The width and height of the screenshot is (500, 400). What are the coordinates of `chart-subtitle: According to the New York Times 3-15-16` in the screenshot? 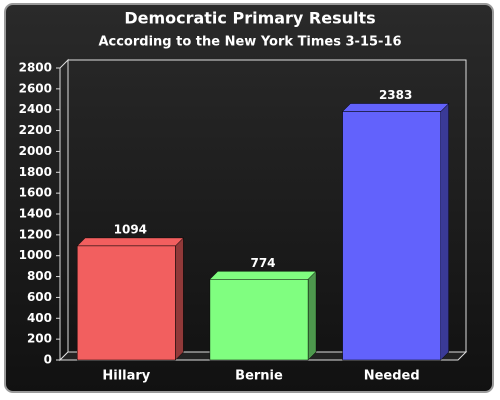 It's located at (249, 42).